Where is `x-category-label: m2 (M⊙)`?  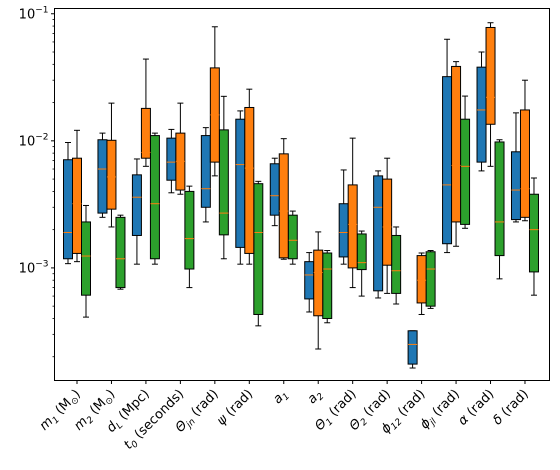
x-category-label: m2 (M⊙) is located at coordinates (95, 411).